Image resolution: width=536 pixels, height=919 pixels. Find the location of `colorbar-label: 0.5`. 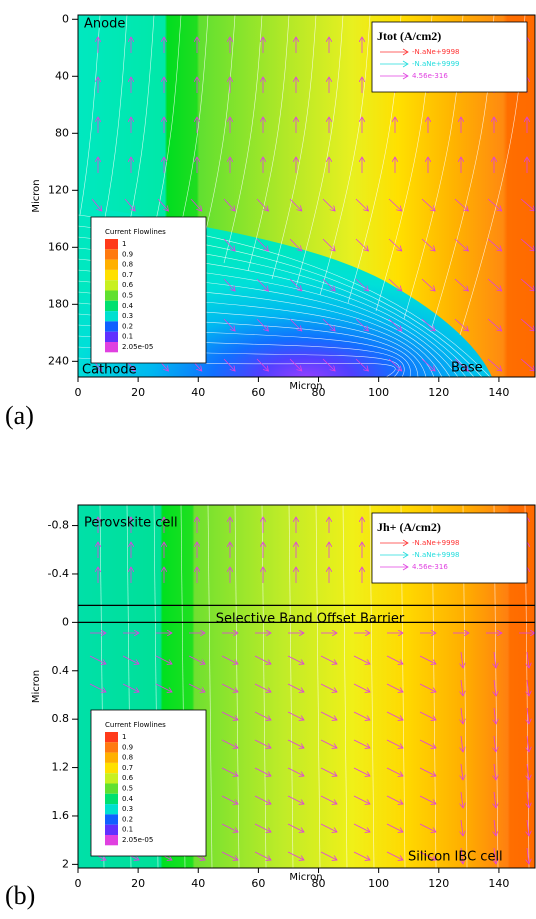

colorbar-label: 0.5 is located at coordinates (127, 296).